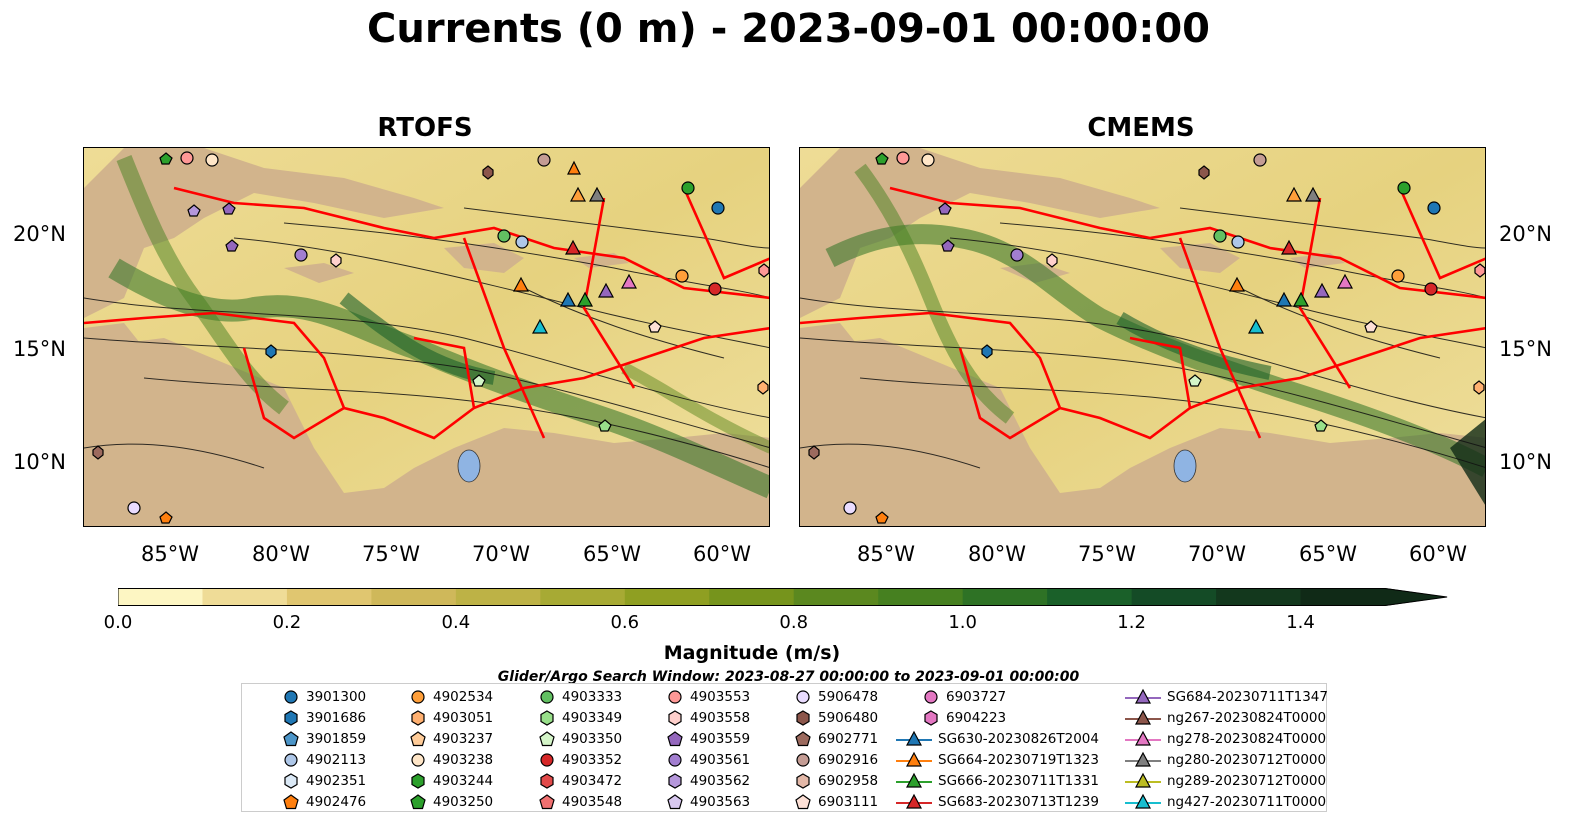  What do you see at coordinates (456, 622) in the screenshot?
I see `colorbar-tick-label: 0.4` at bounding box center [456, 622].